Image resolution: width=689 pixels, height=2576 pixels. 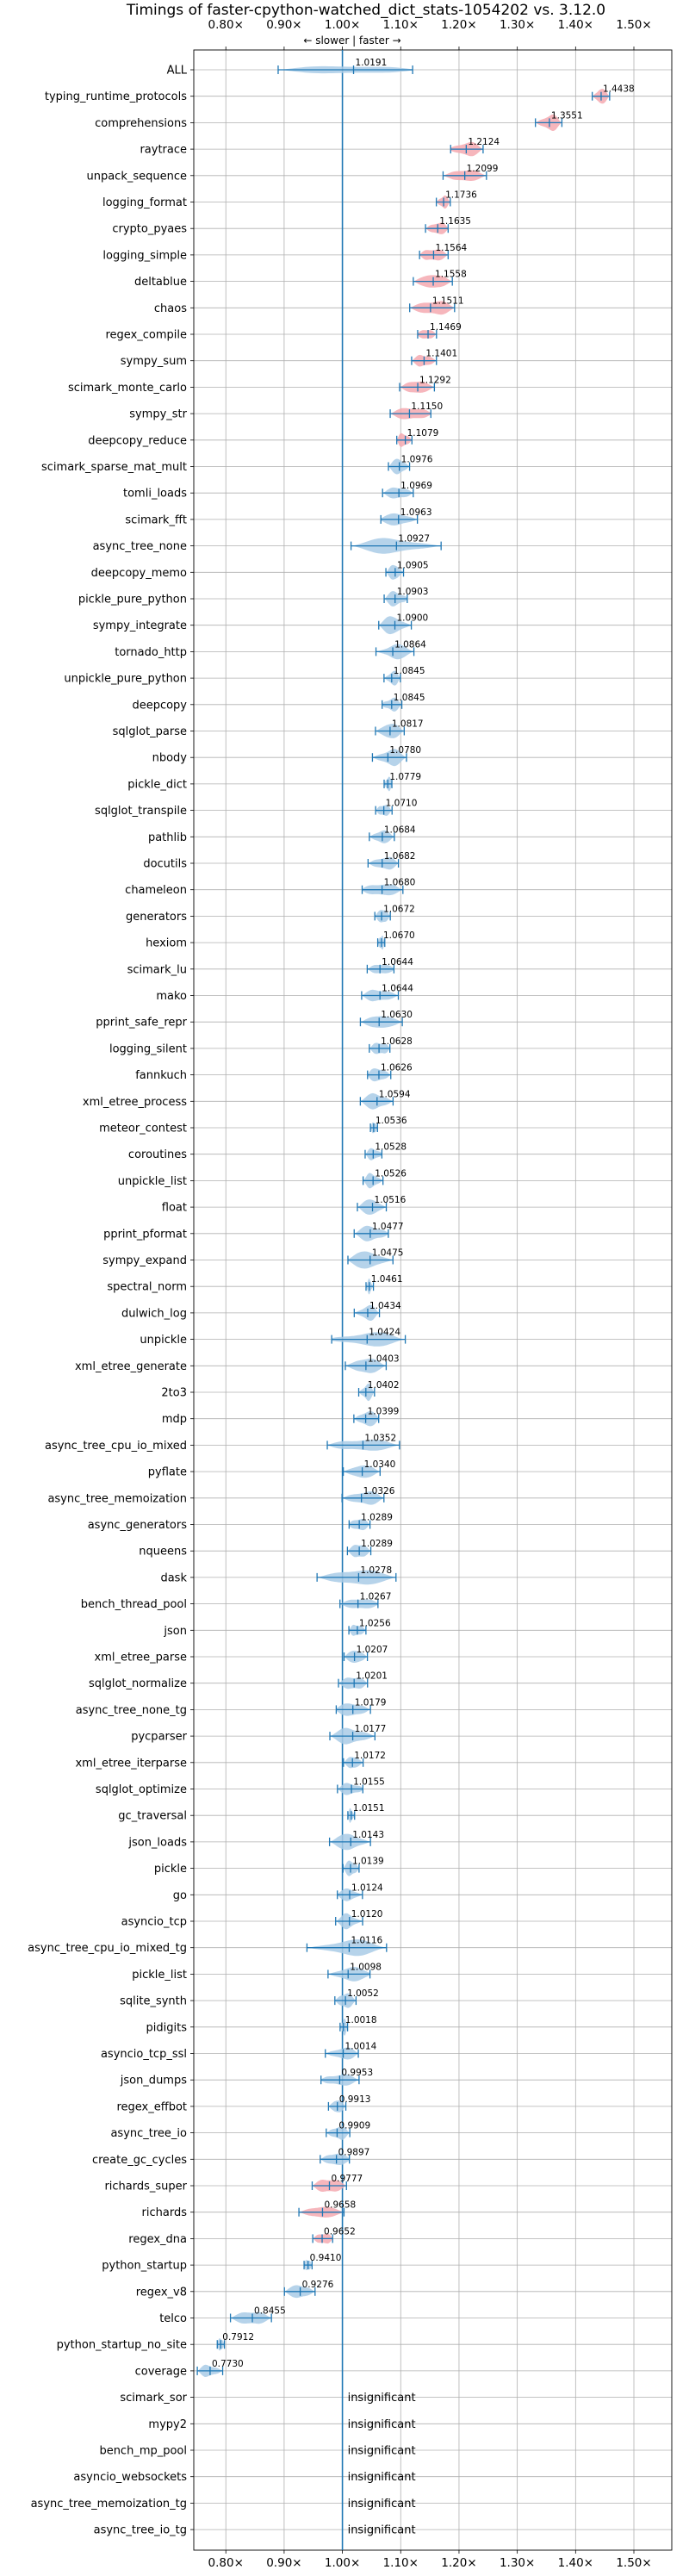 What do you see at coordinates (138, 1525) in the screenshot?
I see `benchmark-label: async_generators` at bounding box center [138, 1525].